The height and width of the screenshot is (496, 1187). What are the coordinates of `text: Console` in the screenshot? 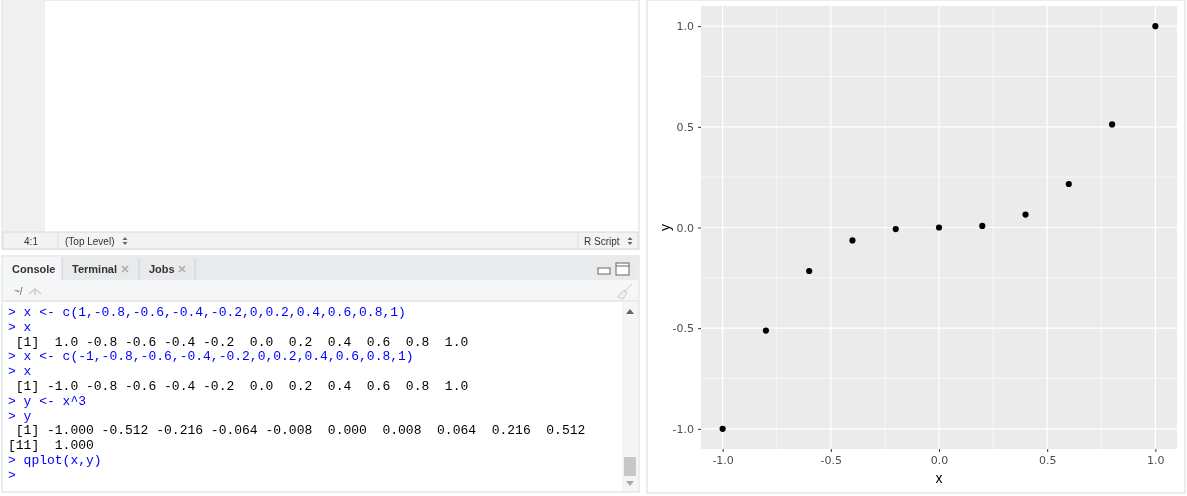 It's located at (34, 269).